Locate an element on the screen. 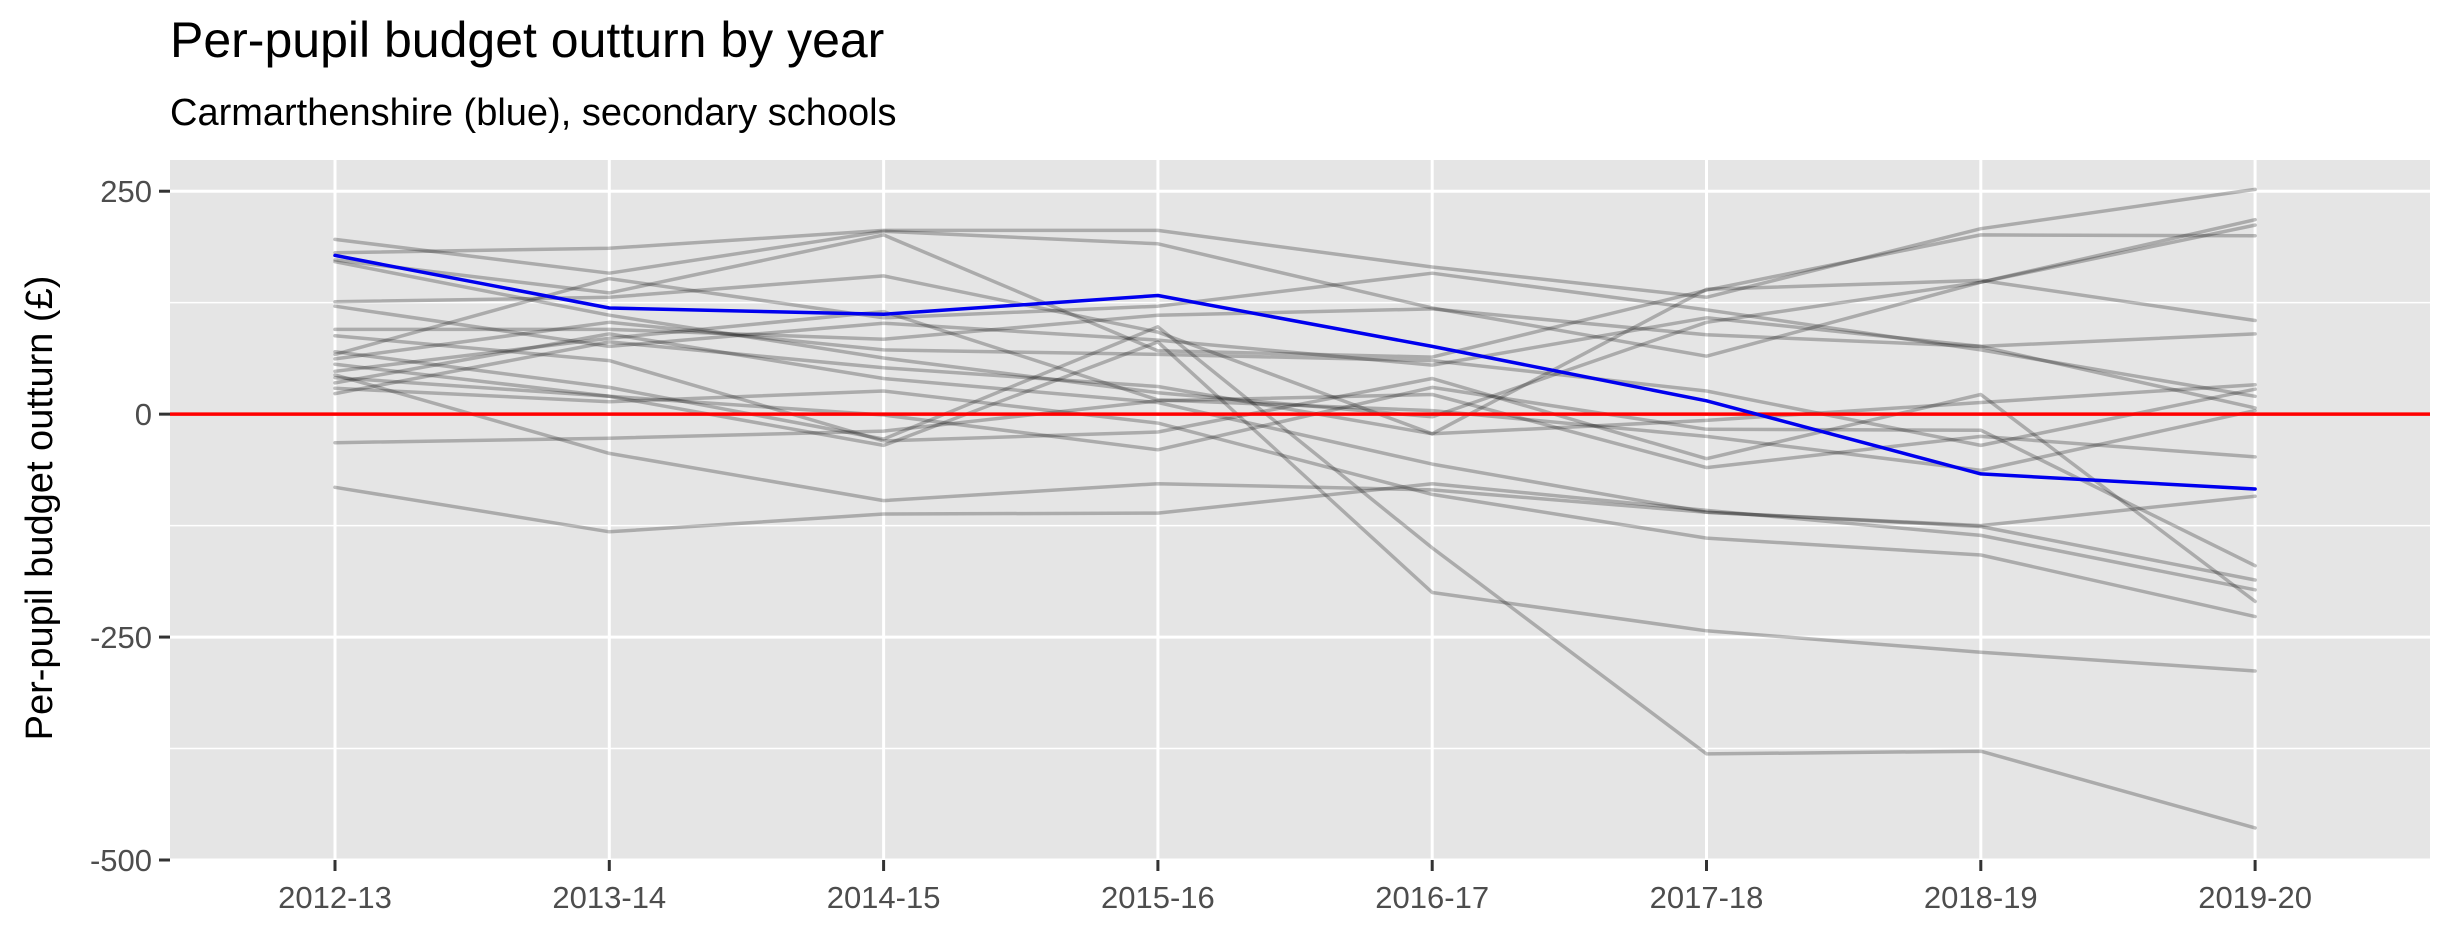  y-tick-label: 0 is located at coordinates (143, 414).